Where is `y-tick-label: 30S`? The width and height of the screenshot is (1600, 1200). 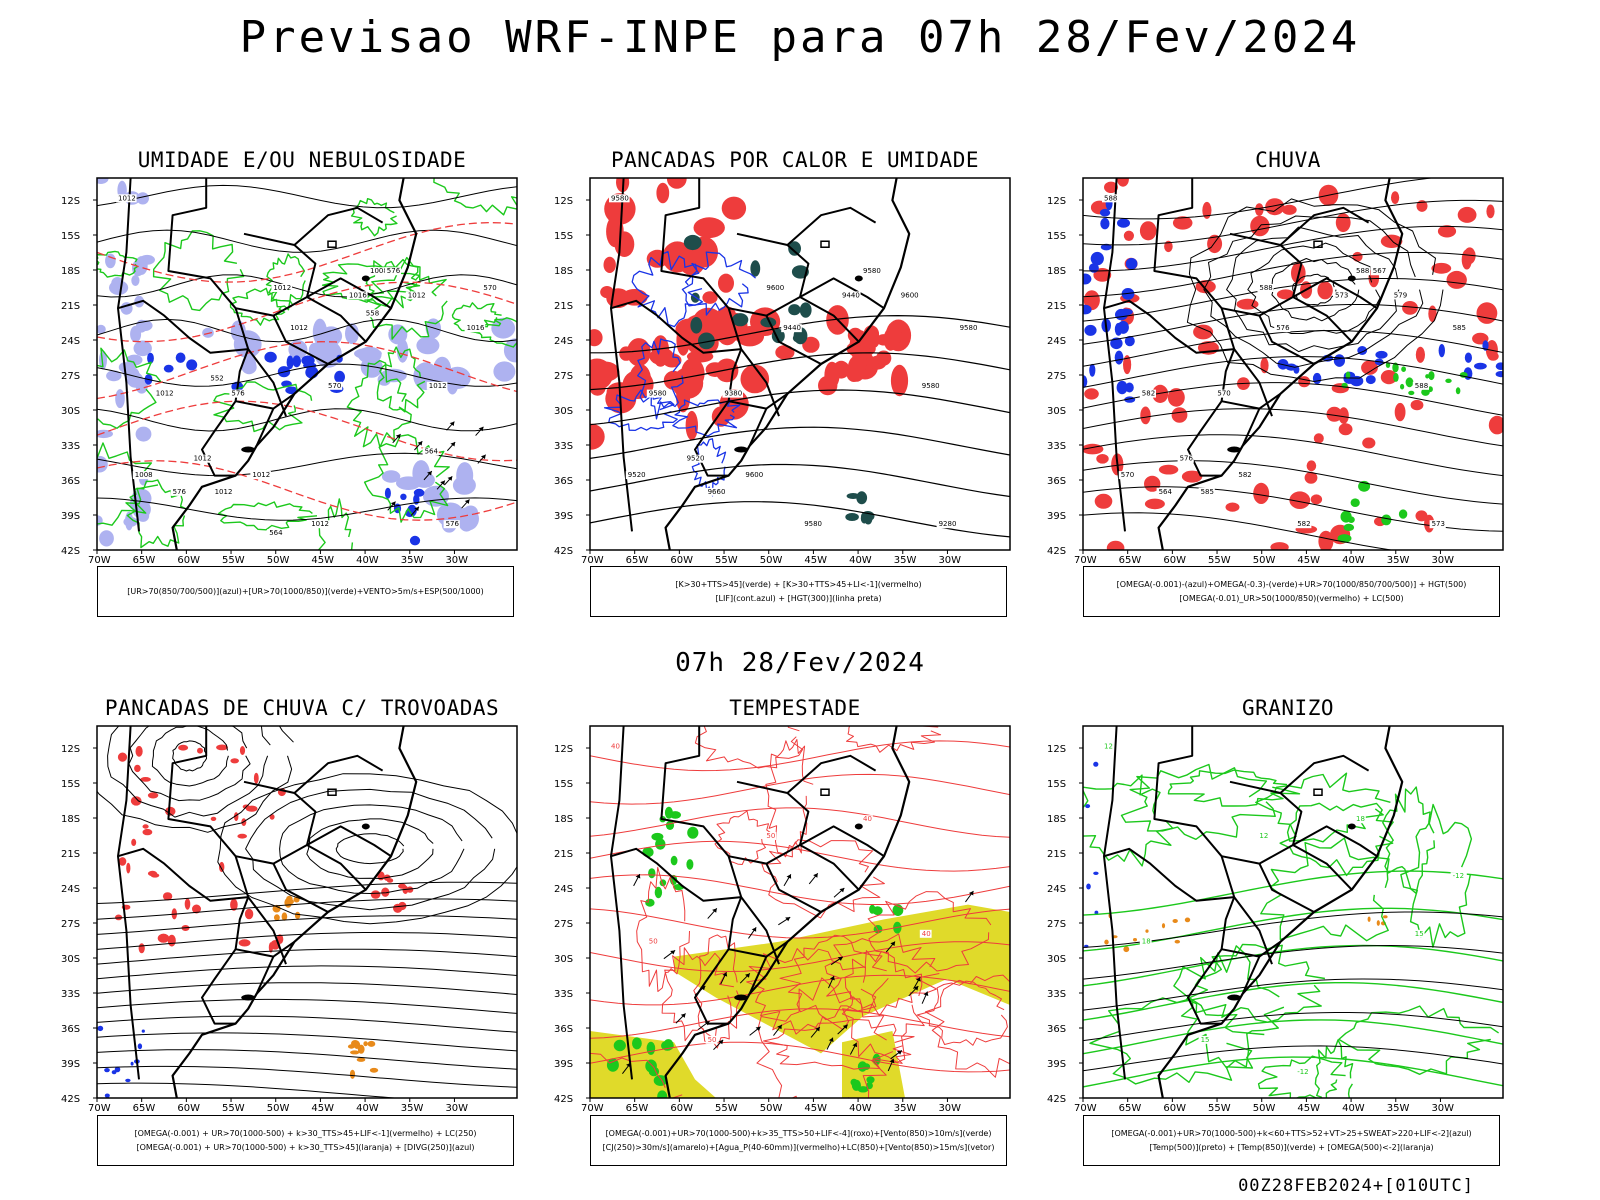 y-tick-label: 30S is located at coordinates (1056, 411).